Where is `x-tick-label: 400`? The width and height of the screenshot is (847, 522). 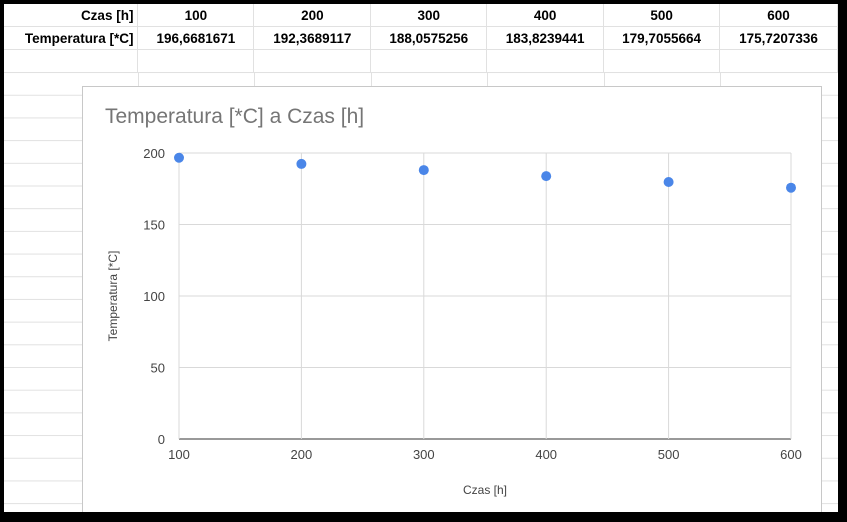 x-tick-label: 400 is located at coordinates (546, 454).